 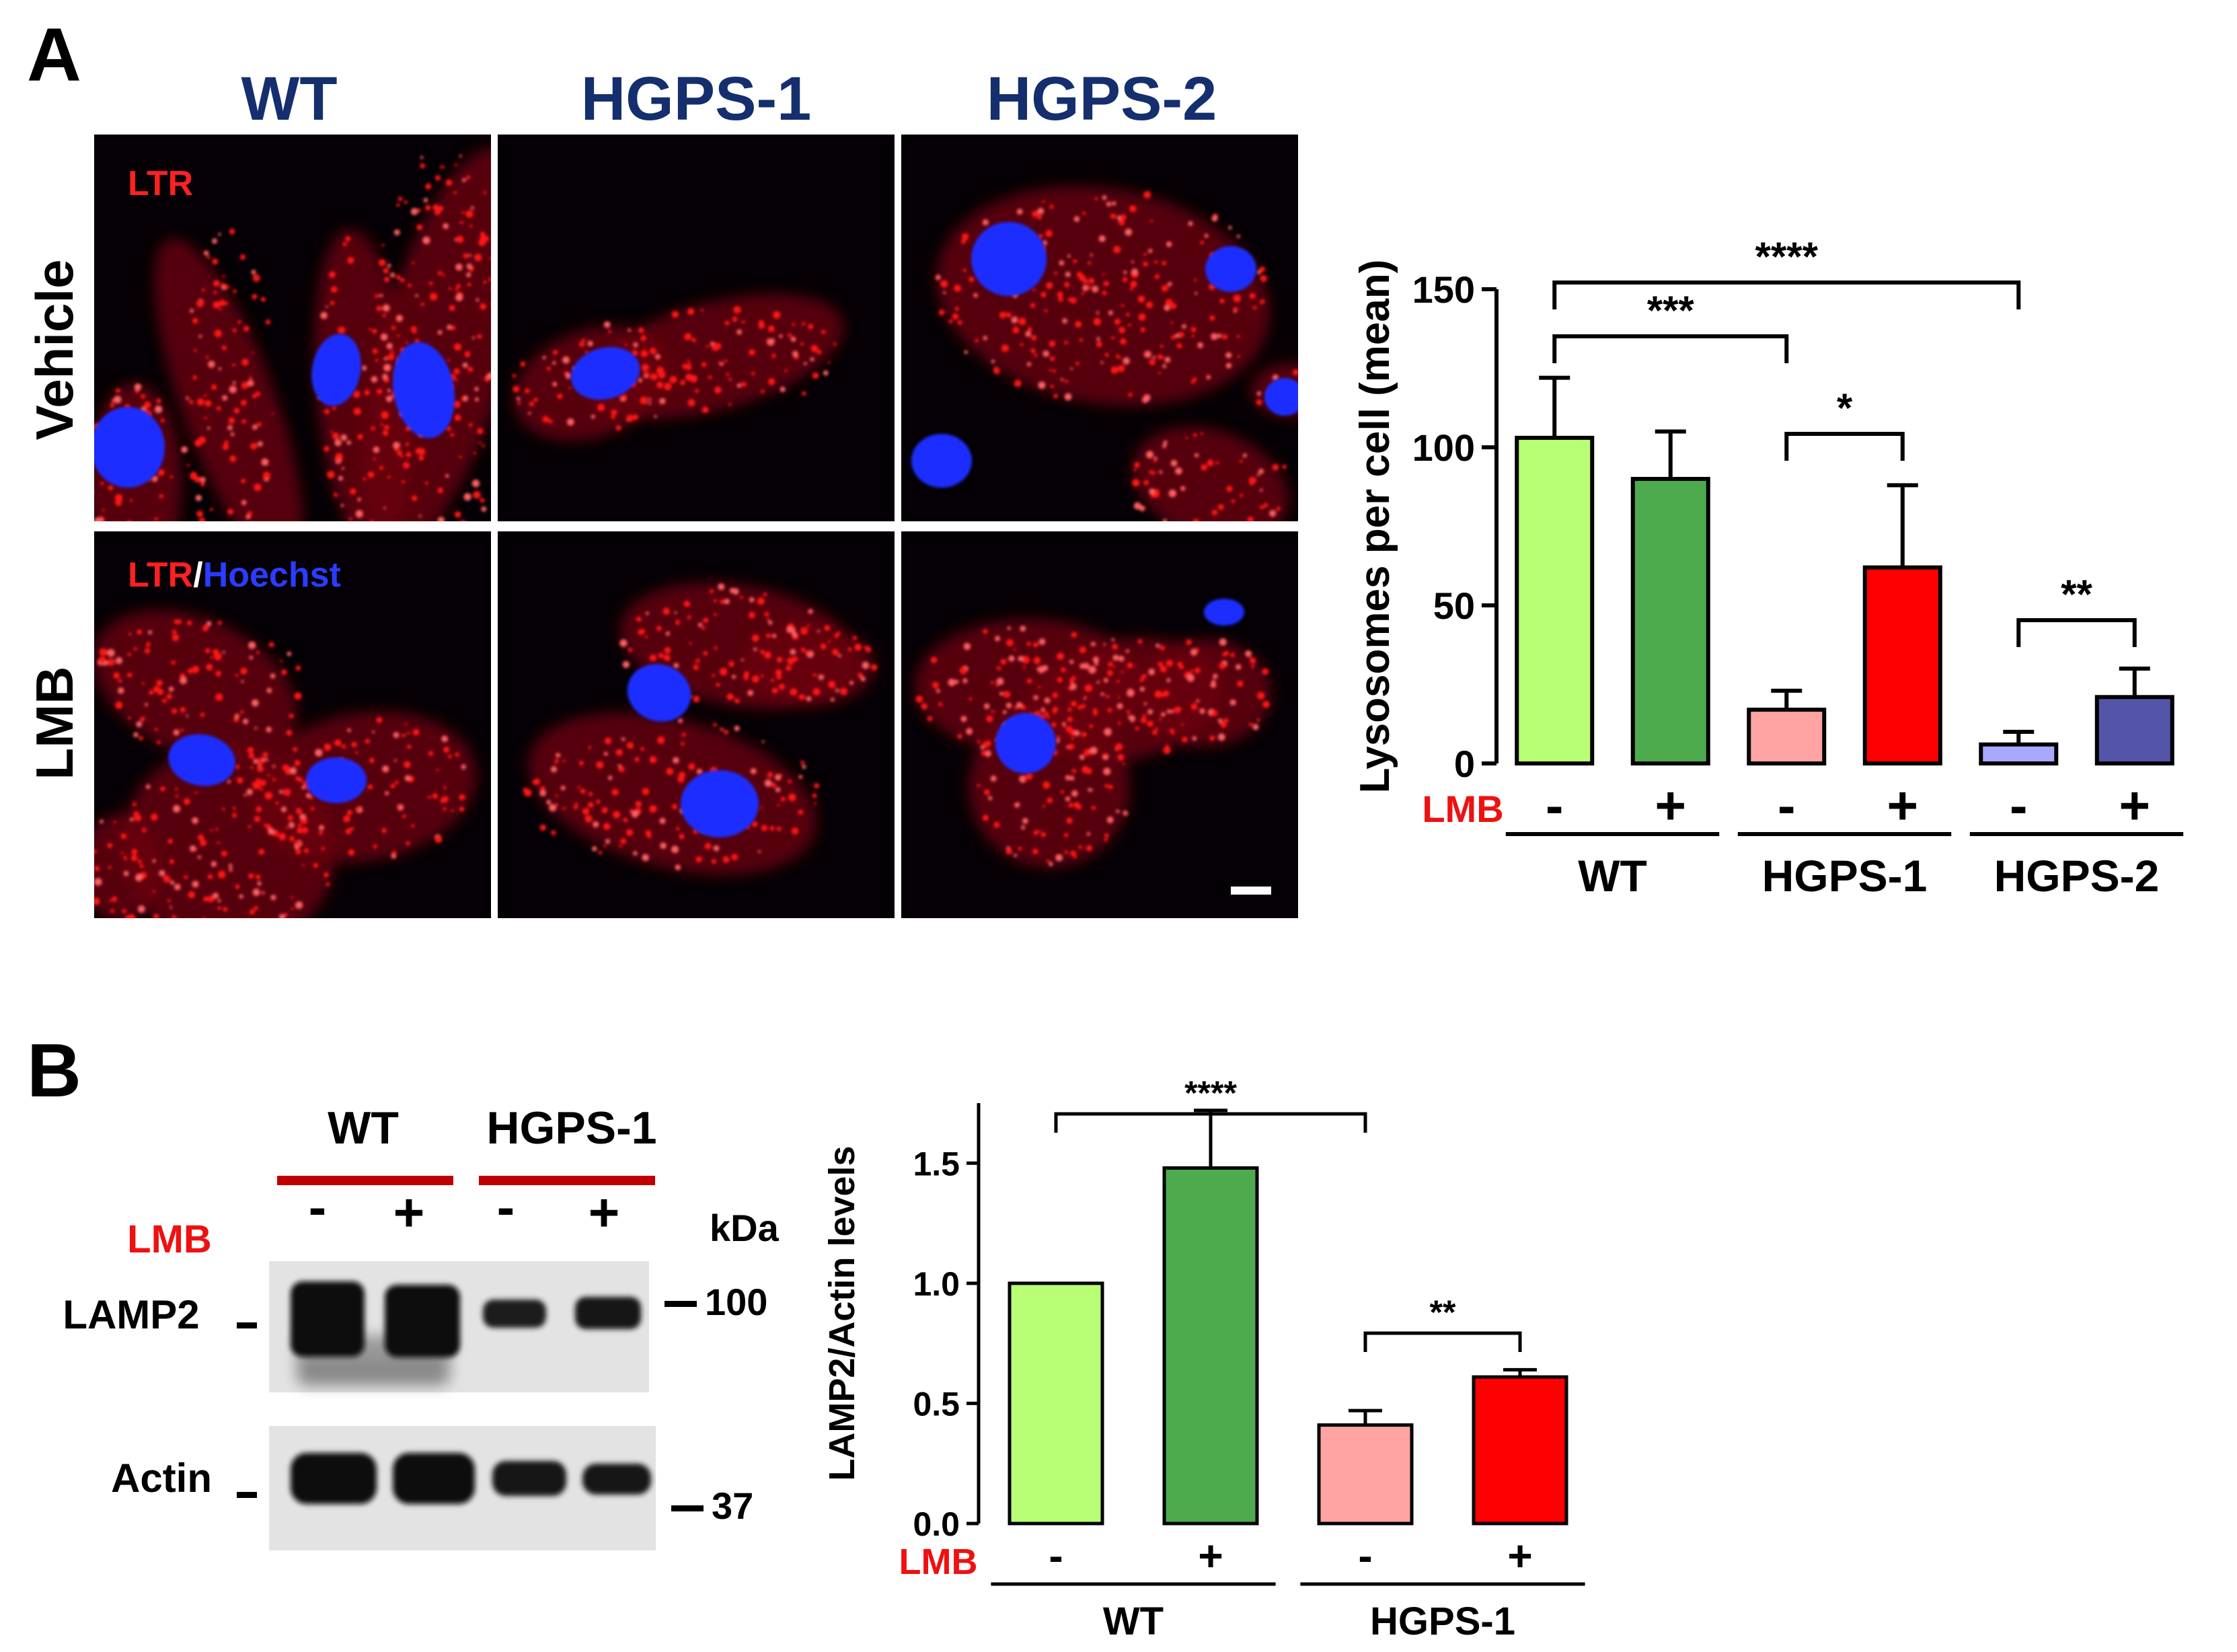 What do you see at coordinates (1133, 1621) in the screenshot?
I see `group-label: WT` at bounding box center [1133, 1621].